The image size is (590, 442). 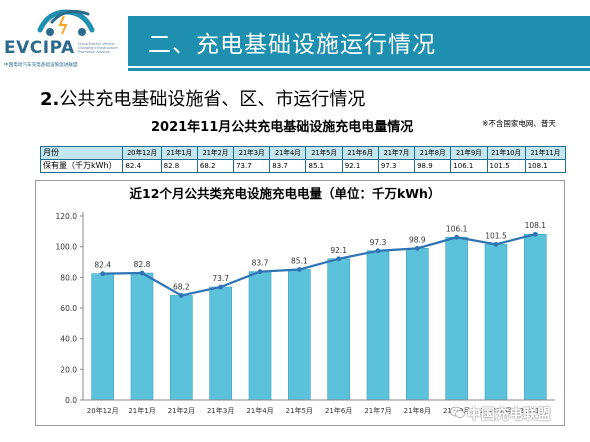 I want to click on trend-line, so click(x=319, y=265).